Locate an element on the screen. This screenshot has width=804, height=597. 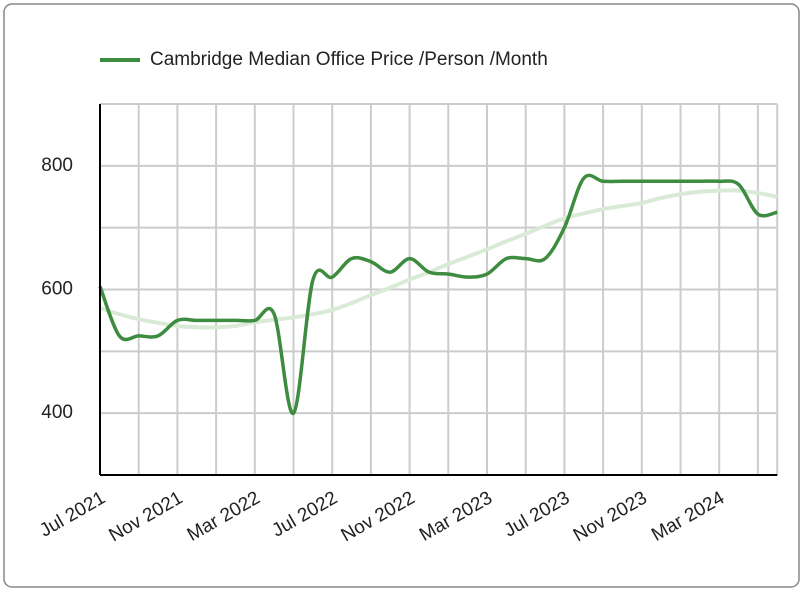
y-tick-label: 400 is located at coordinates (57, 412).